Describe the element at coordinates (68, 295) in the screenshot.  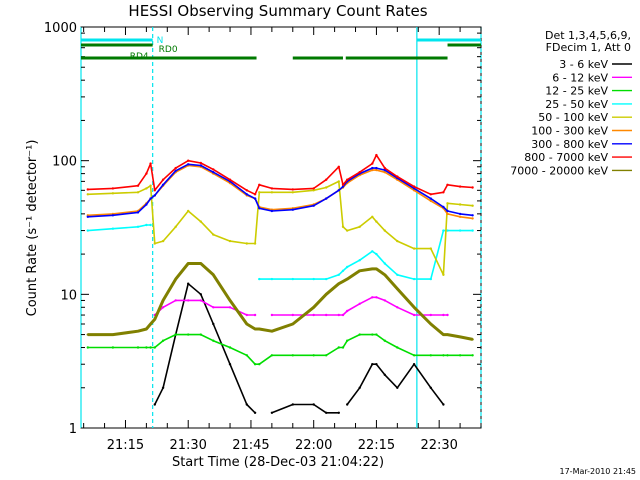
I see `y-tick-label: 10` at that location.